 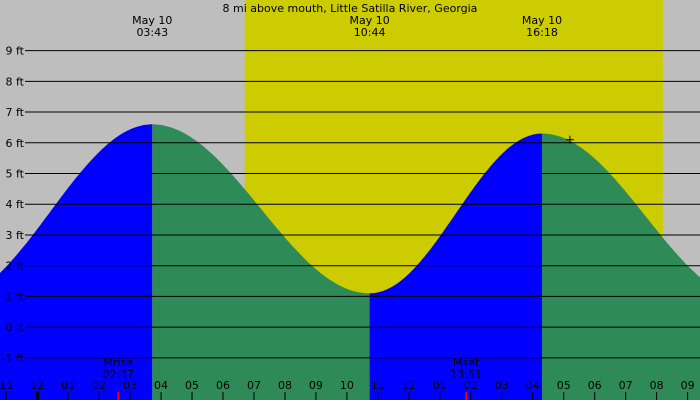 What do you see at coordinates (15, 327) in the screenshot?
I see `y-tick-label: 0 ft` at bounding box center [15, 327].